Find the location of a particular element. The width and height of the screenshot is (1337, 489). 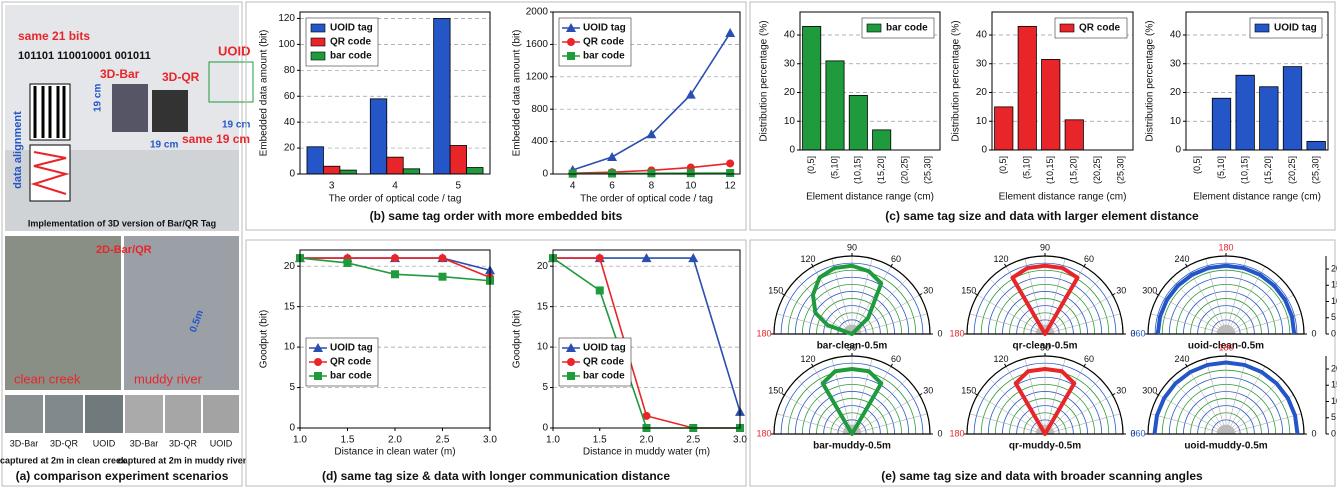

y-axis-label: Embedded data amount (bit) is located at coordinates (264, 93).